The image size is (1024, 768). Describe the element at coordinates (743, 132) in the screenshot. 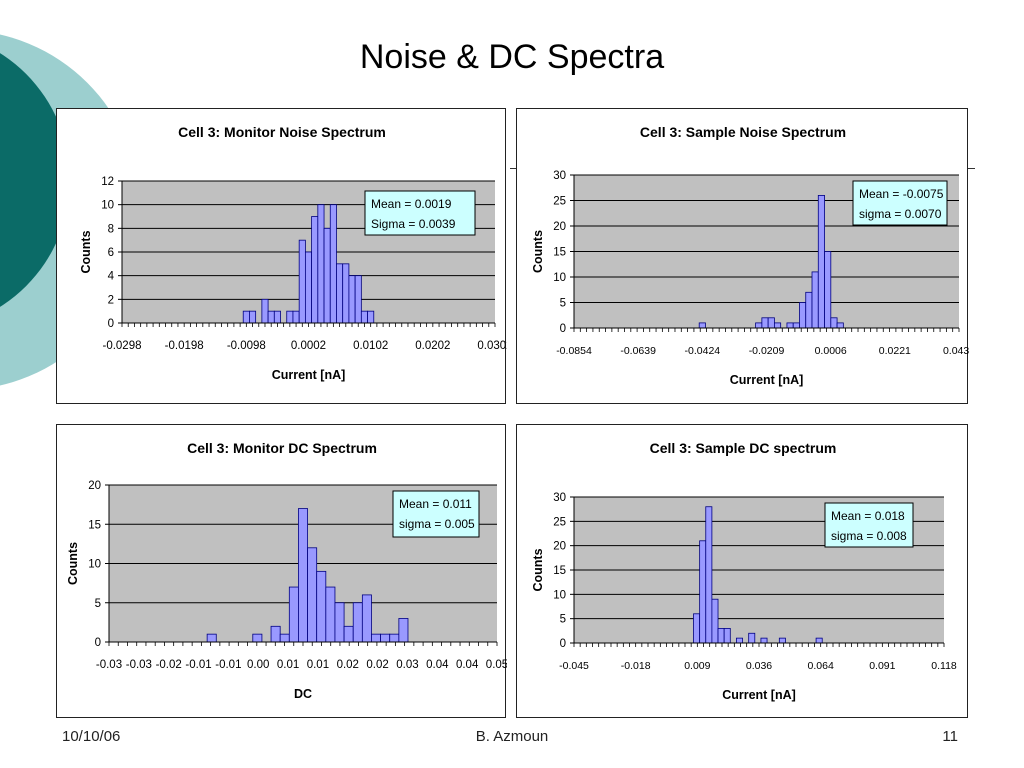

I see `chart-title: Cell 3: Sample Noise Spectrum` at that location.